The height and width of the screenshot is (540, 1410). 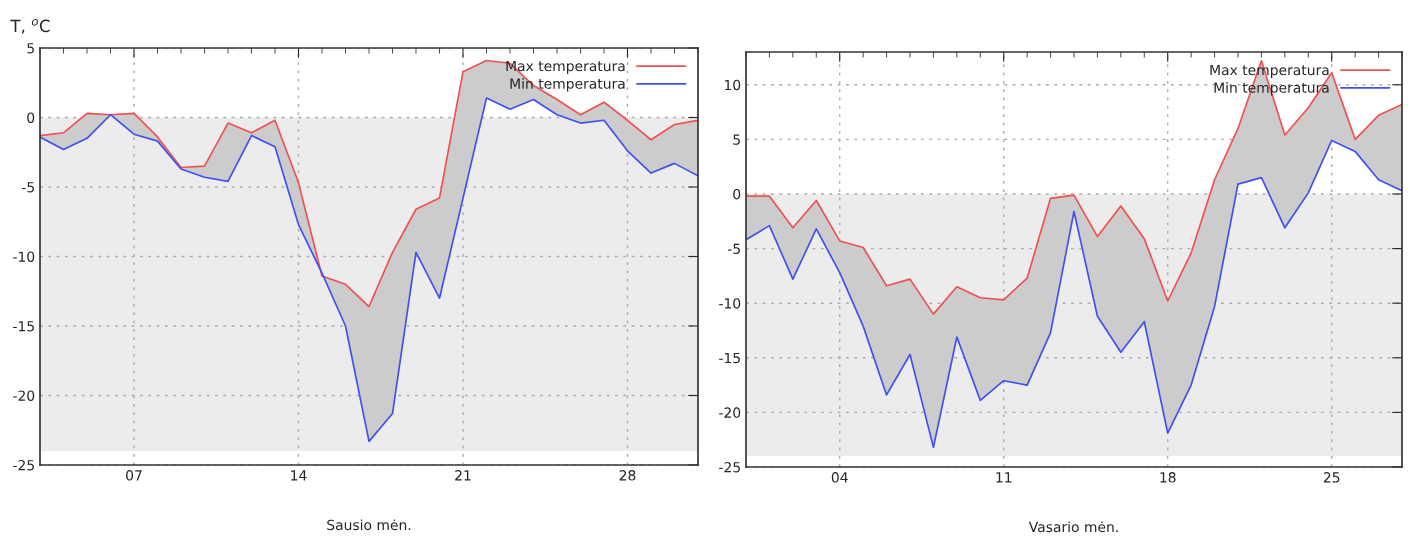 I want to click on y-axis-title: T, $^{o}$C, so click(x=30, y=26).